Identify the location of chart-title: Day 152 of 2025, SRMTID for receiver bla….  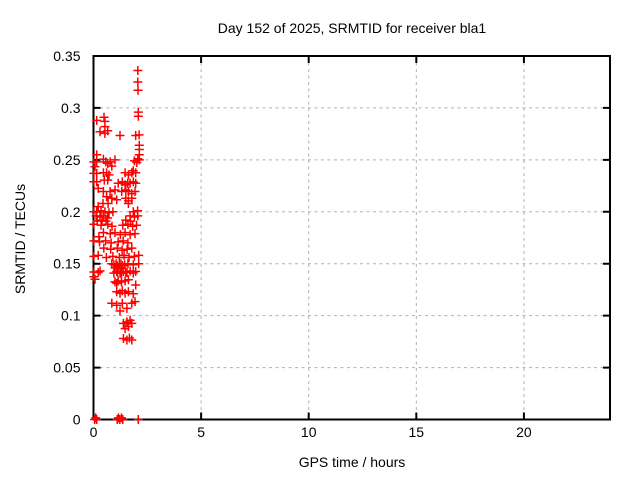
(352, 28).